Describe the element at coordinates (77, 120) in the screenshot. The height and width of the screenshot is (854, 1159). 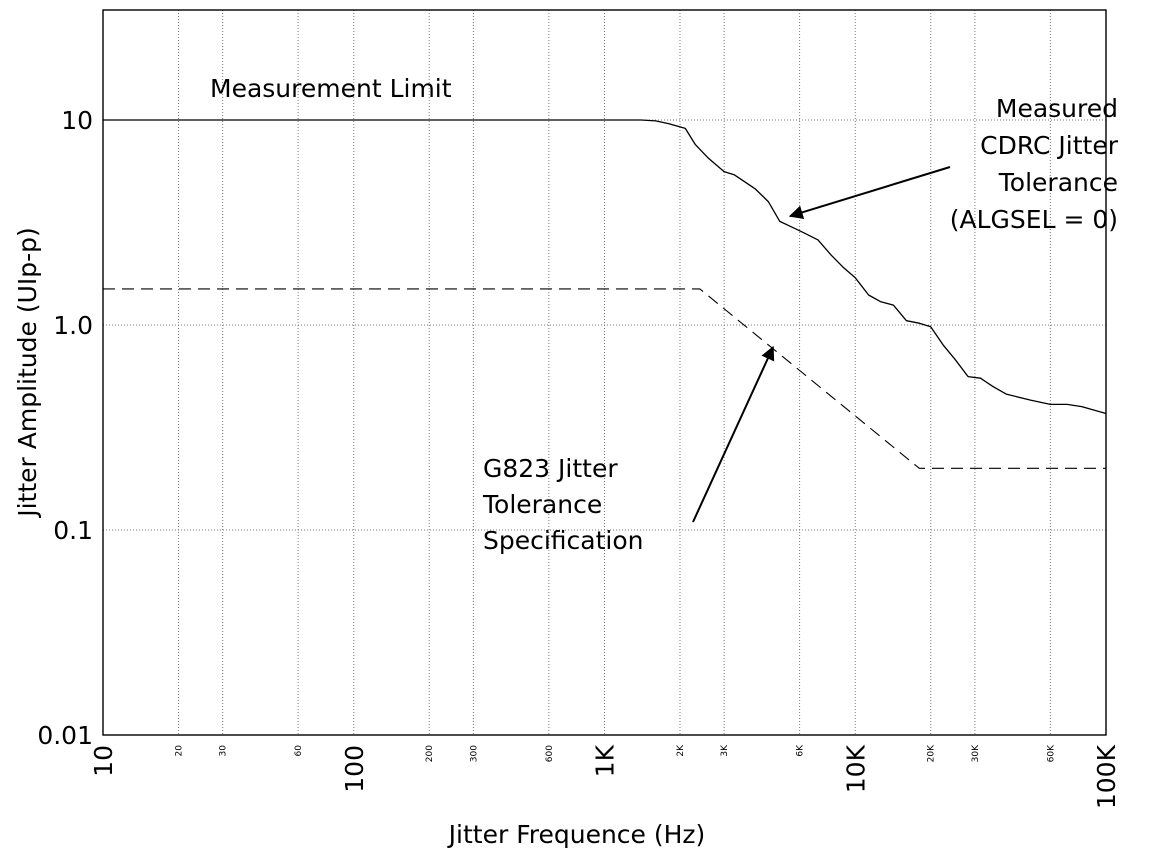
I see `y-tick-label: 10` at that location.